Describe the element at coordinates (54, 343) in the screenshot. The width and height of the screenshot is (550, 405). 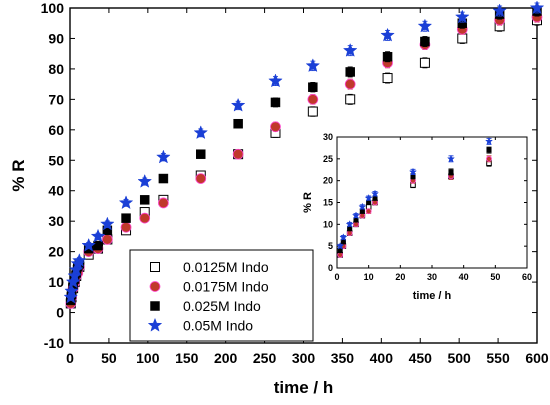
I see `y-tick-label: -10` at that location.